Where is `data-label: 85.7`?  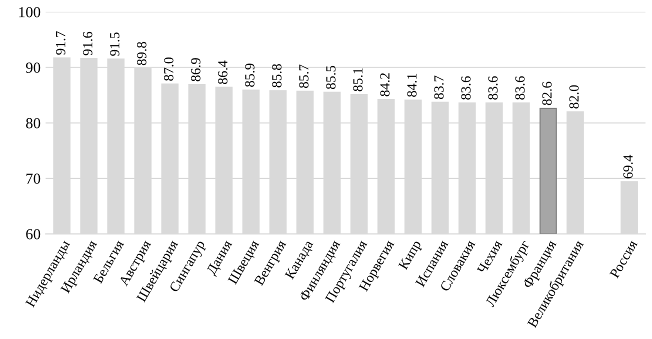
data-label: 85.7 is located at coordinates (304, 76).